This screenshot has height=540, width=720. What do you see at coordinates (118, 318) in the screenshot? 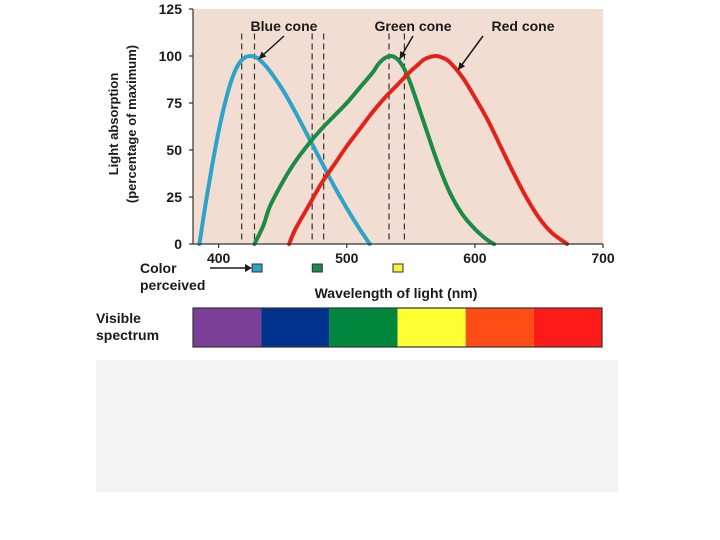
I see `visible-spectrum-label-line1: Visible` at bounding box center [118, 318].